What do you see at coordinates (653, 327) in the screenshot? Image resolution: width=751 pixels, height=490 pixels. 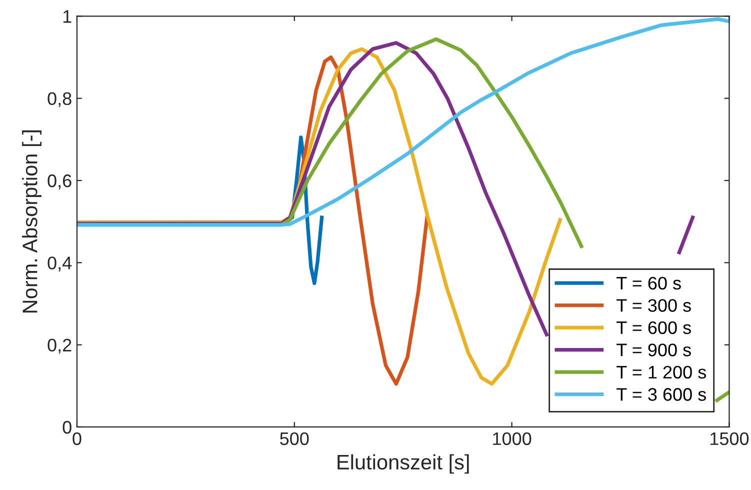 I see `legend-label: T = 600 s` at bounding box center [653, 327].